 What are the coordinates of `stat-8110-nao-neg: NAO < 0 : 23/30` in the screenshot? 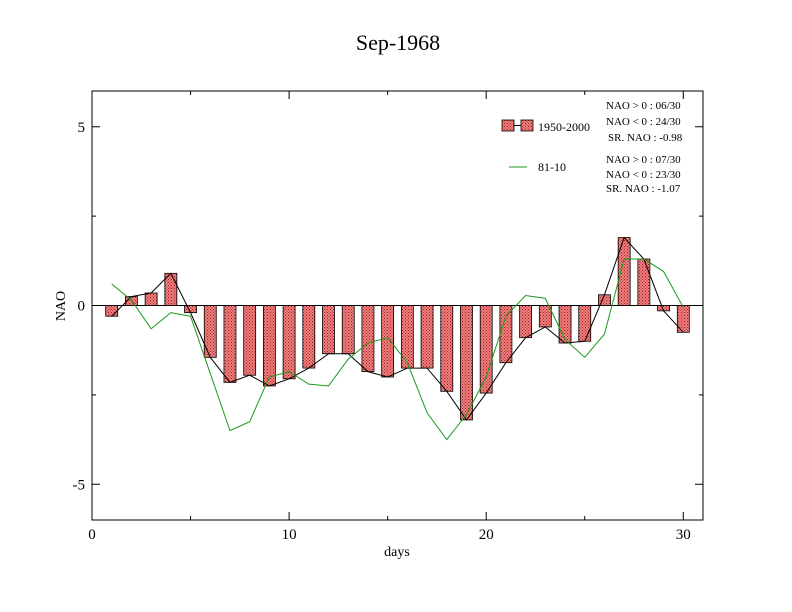 It's located at (643, 175).